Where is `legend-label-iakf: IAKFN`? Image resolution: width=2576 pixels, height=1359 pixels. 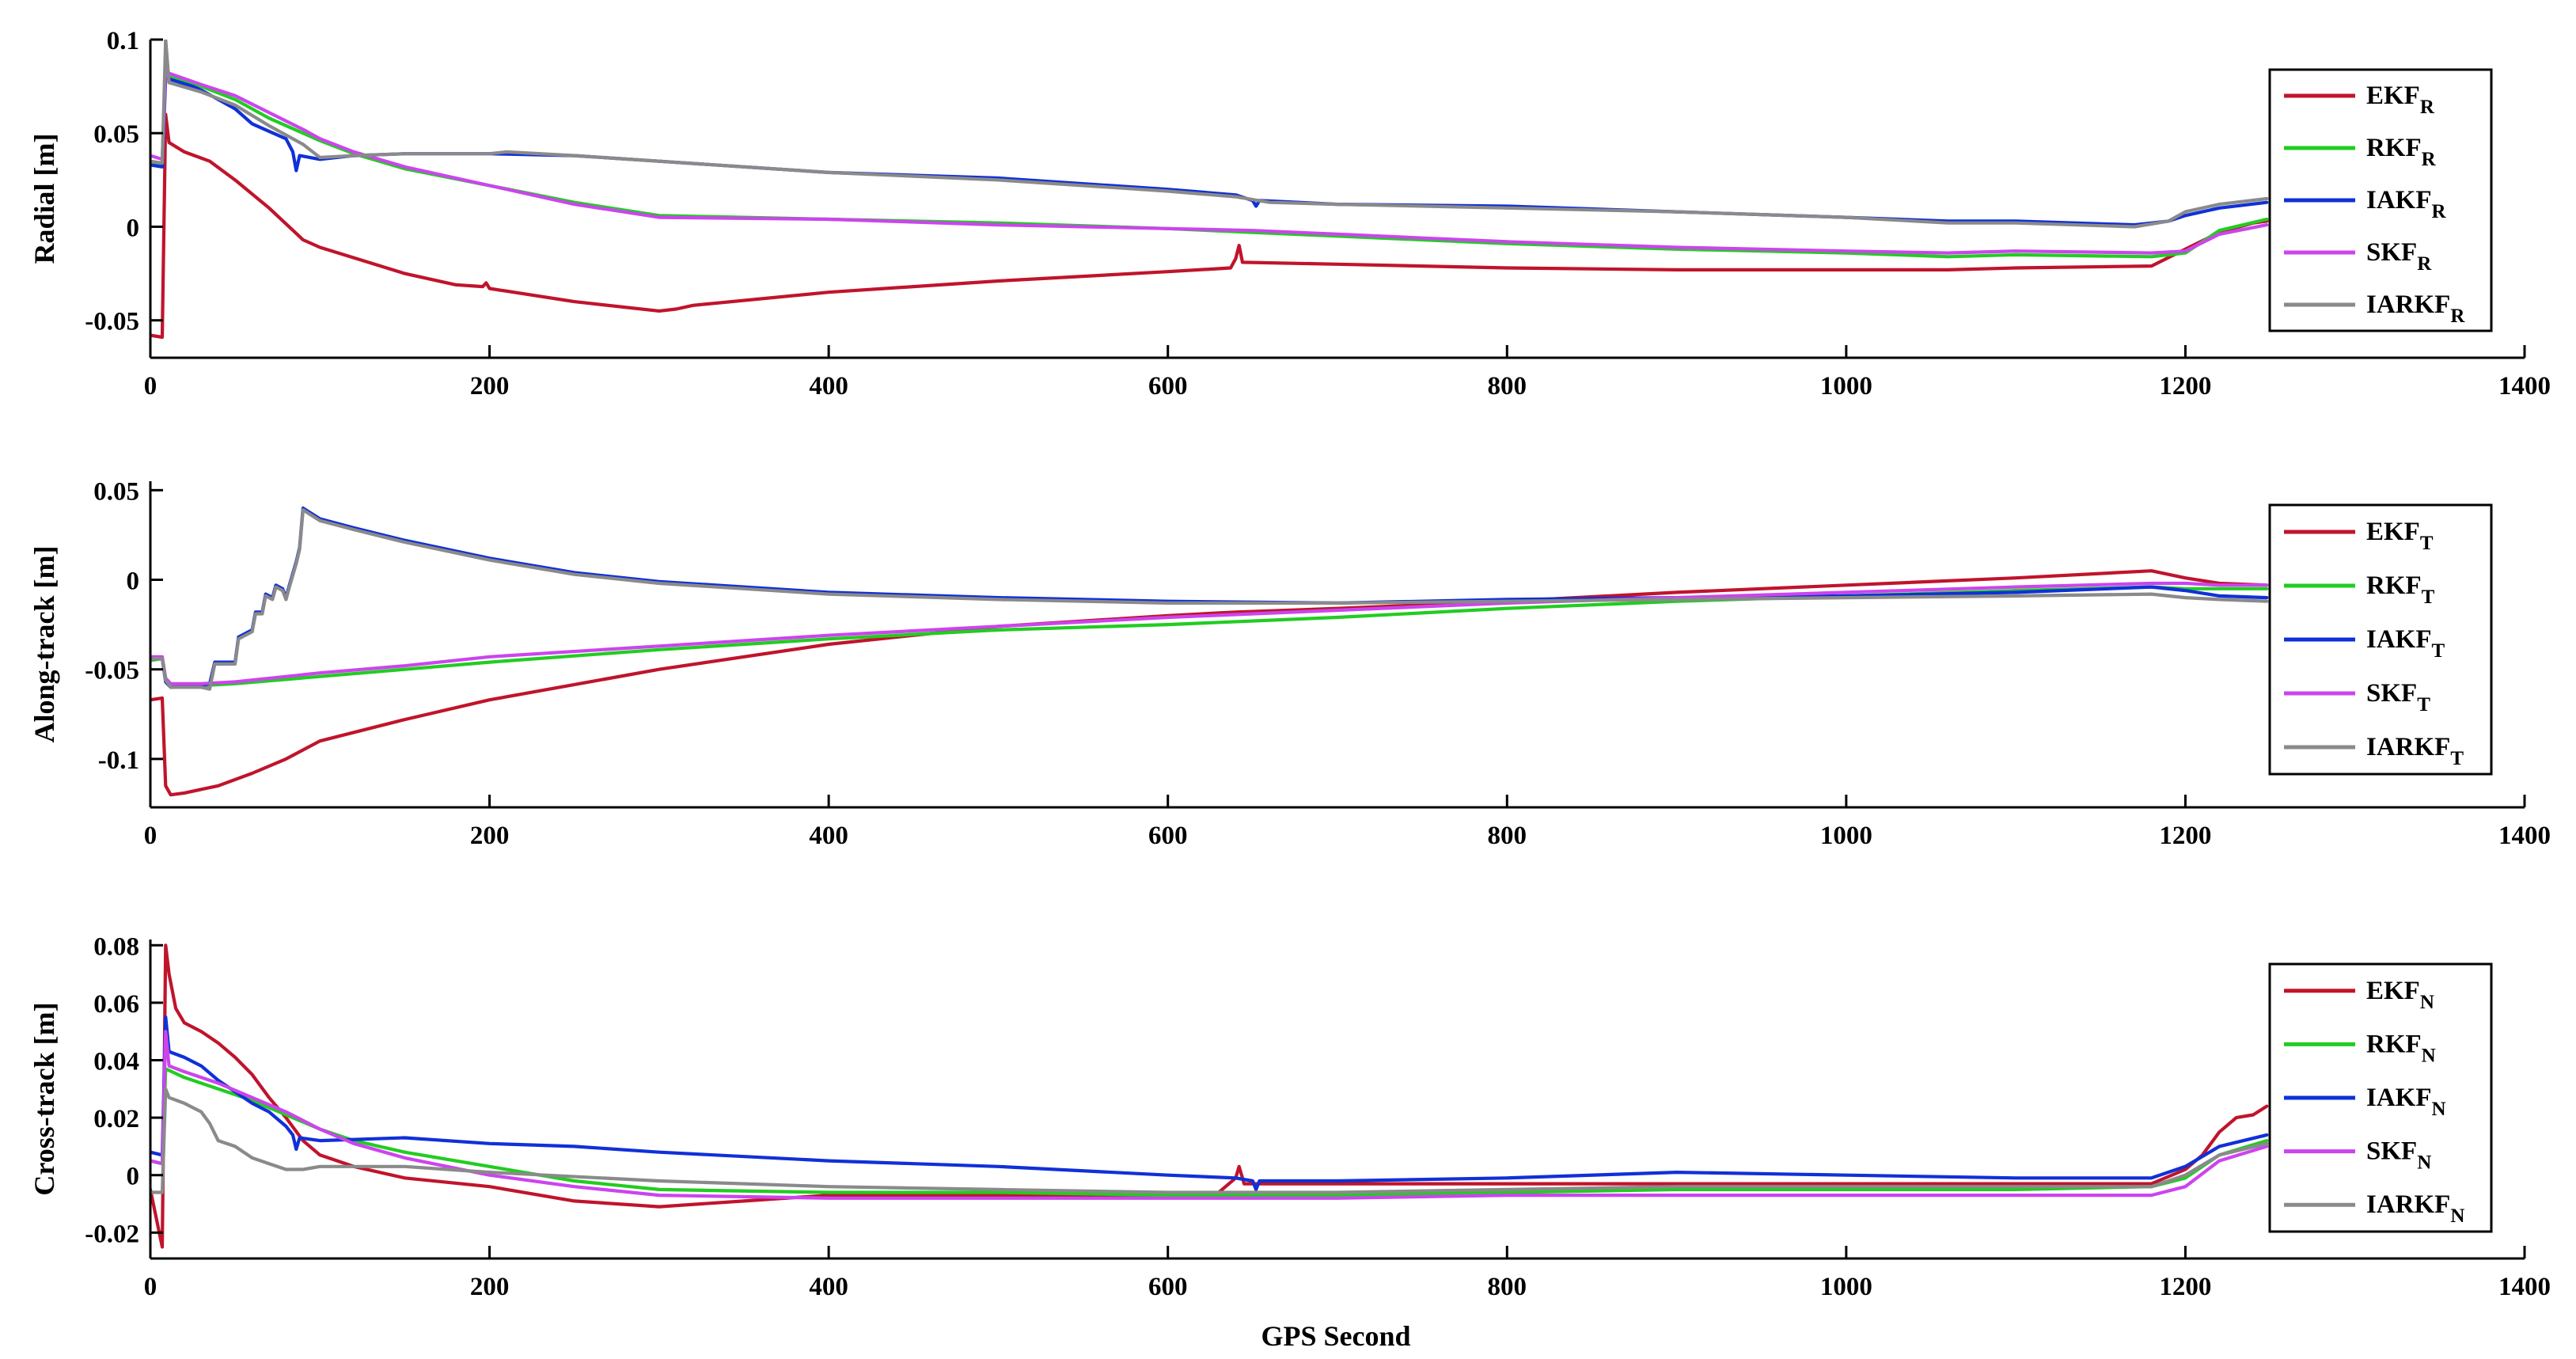
legend-label-iakf: IAKFN is located at coordinates (2406, 1102).